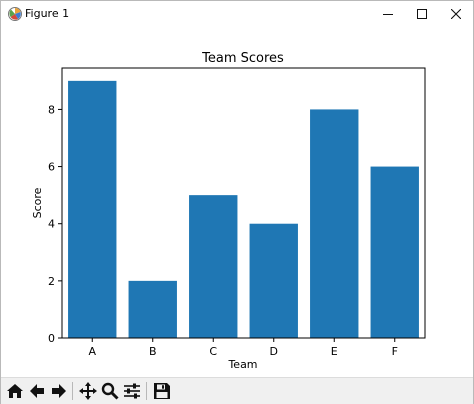 The width and height of the screenshot is (474, 404). I want to click on y-tick-label: 6, so click(51, 167).